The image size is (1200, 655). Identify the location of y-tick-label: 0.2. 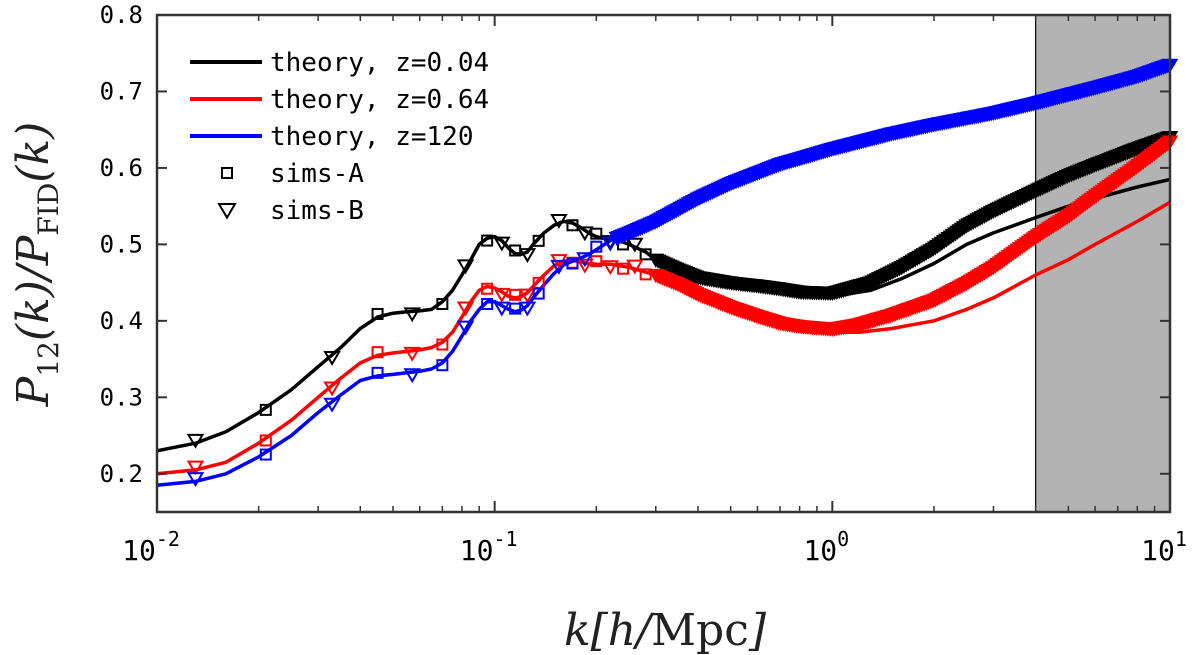
(121, 474).